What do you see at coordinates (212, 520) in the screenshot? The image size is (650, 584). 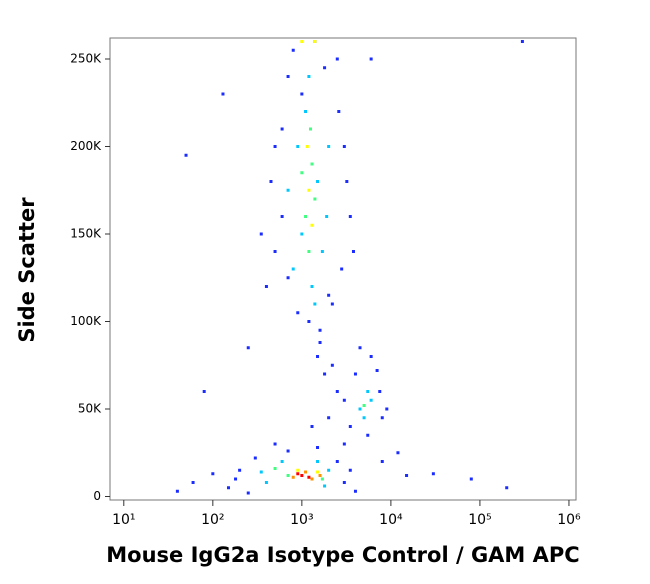 I see `x-tick-label: 10²` at bounding box center [212, 520].